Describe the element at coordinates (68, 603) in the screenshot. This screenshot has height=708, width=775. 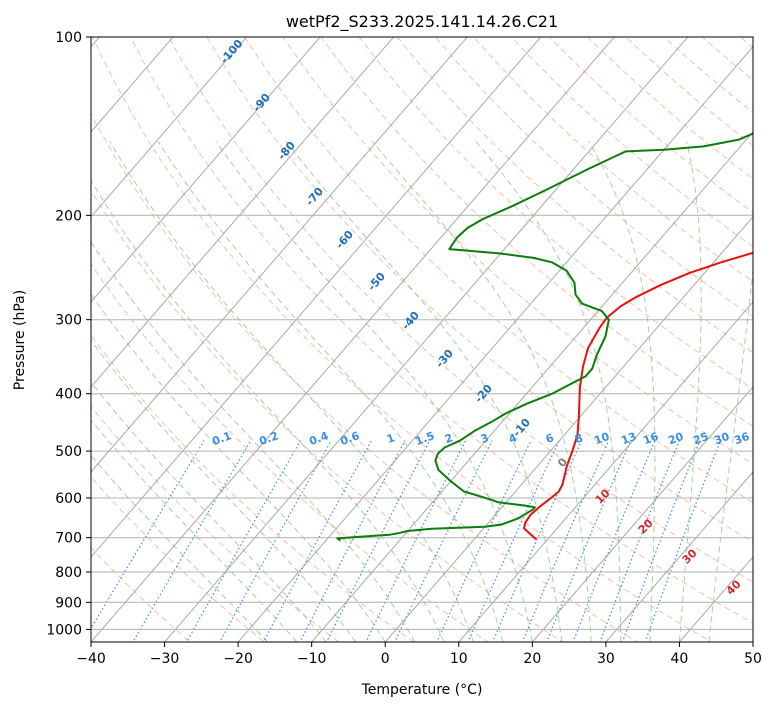
I see `y-tick-label: 900` at that location.